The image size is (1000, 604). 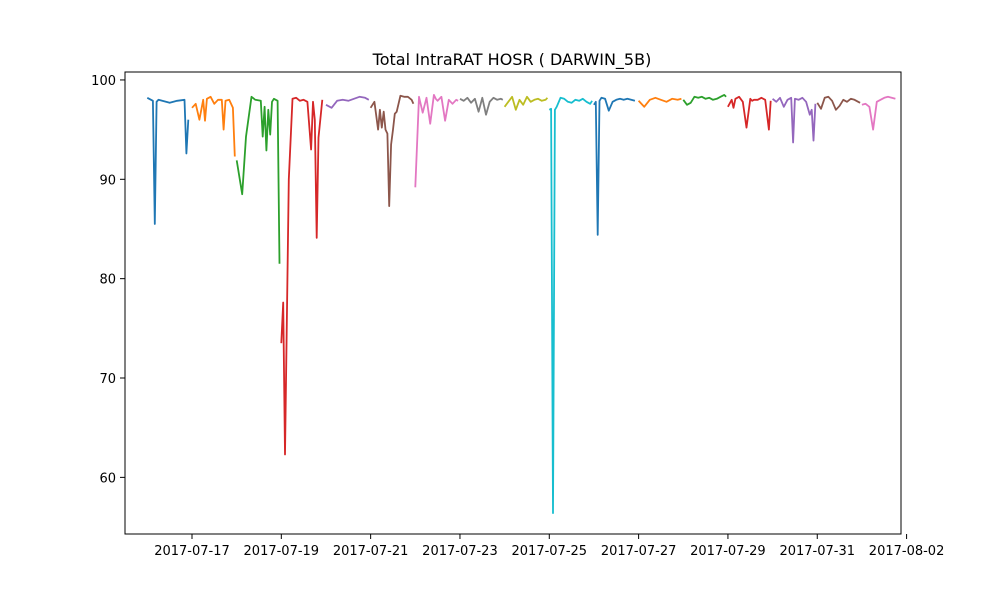 What do you see at coordinates (371, 551) in the screenshot?
I see `x-tick-label: 2017-07-21` at bounding box center [371, 551].